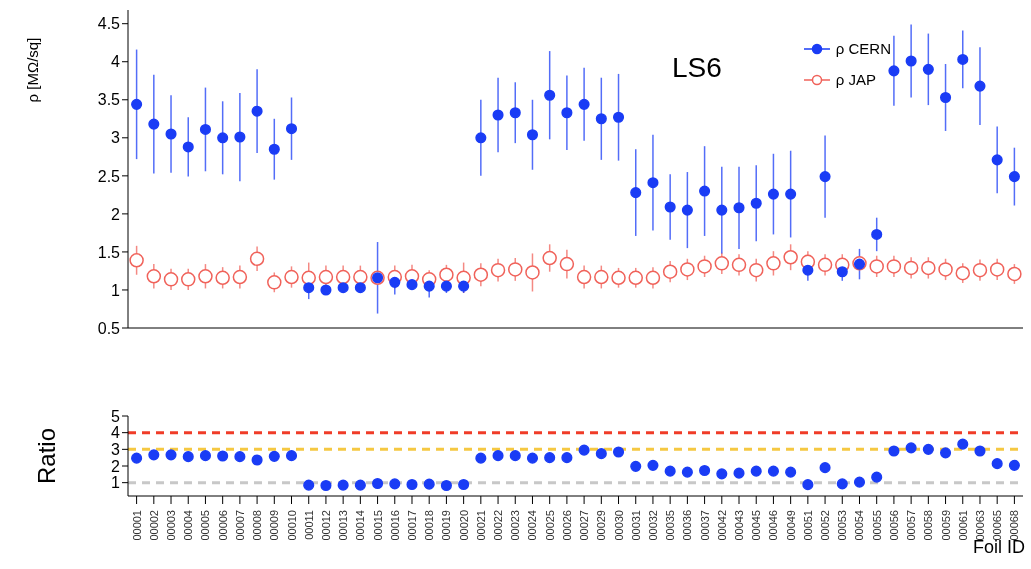 Image resolution: width=1031 pixels, height=569 pixels. What do you see at coordinates (136, 525) in the screenshot?
I see `x-tick-label: 00001` at bounding box center [136, 525].